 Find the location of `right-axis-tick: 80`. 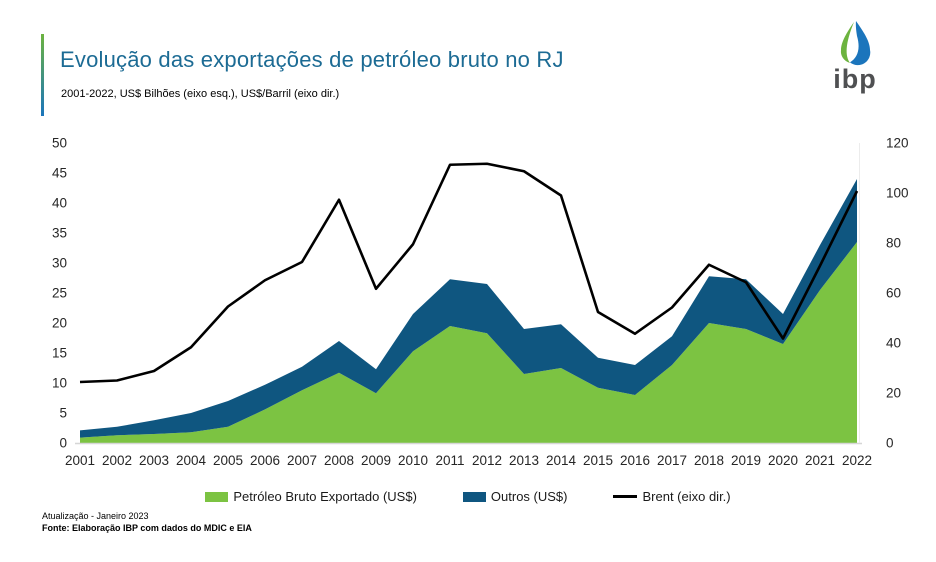

right-axis-tick: 80 is located at coordinates (893, 243).